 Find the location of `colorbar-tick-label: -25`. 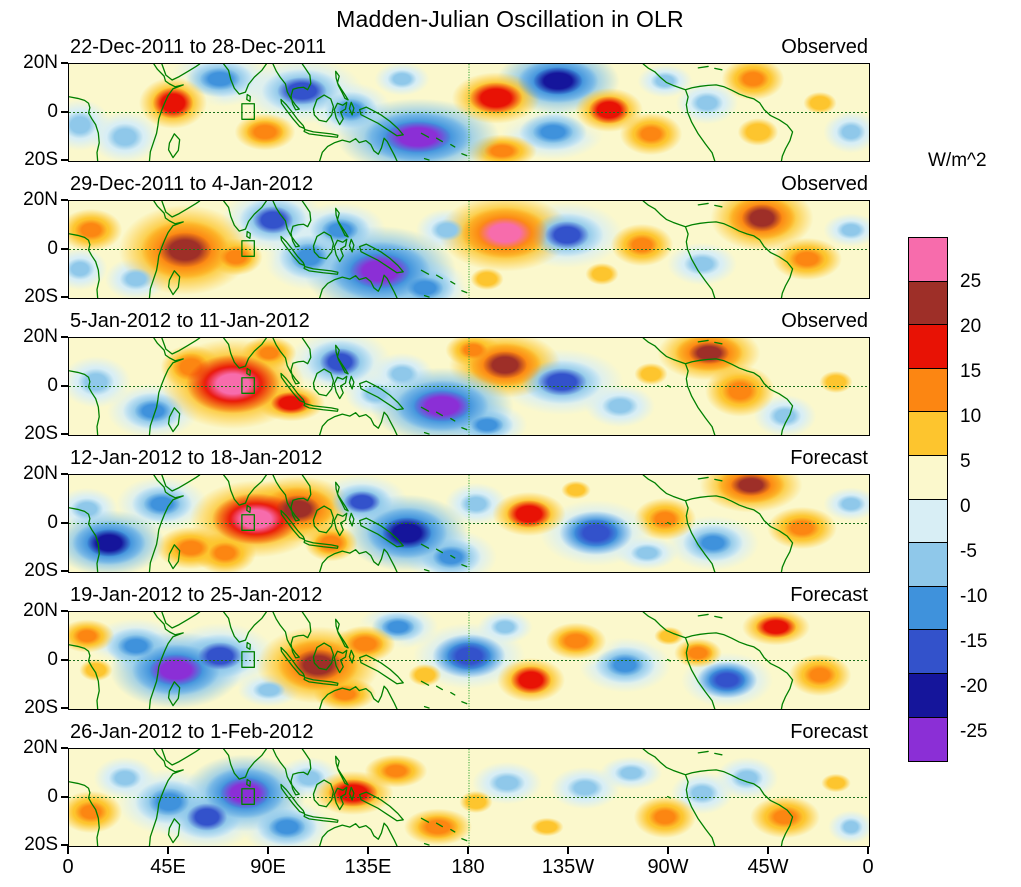

colorbar-tick-label: -25 is located at coordinates (974, 731).